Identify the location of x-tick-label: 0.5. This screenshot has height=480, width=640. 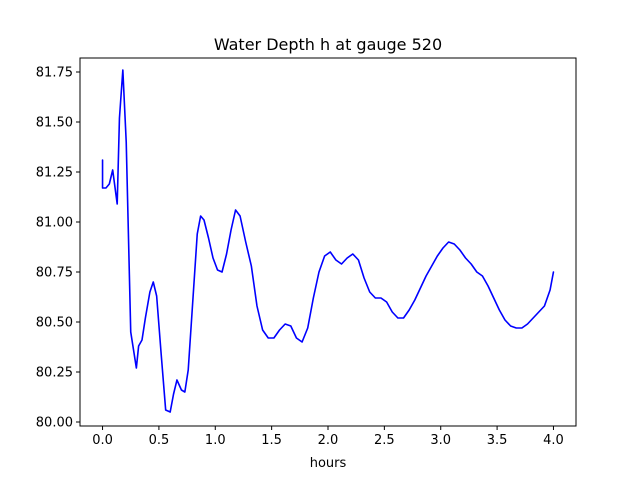
(159, 440).